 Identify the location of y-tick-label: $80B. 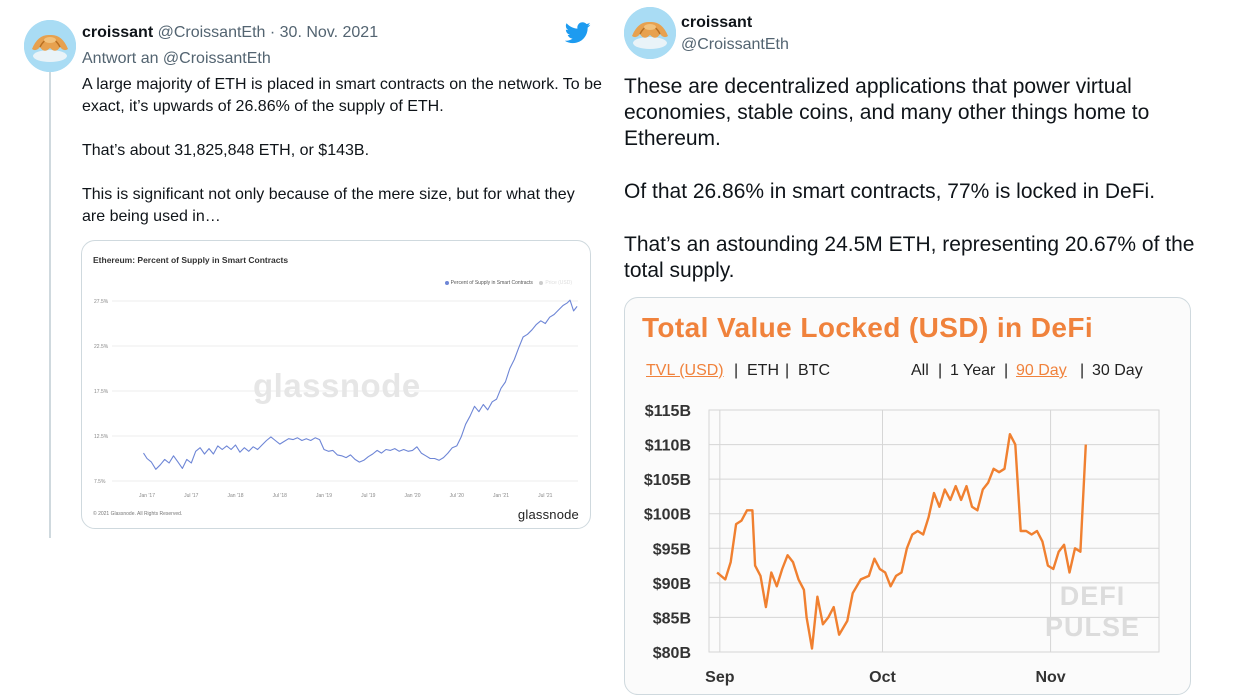
(672, 653).